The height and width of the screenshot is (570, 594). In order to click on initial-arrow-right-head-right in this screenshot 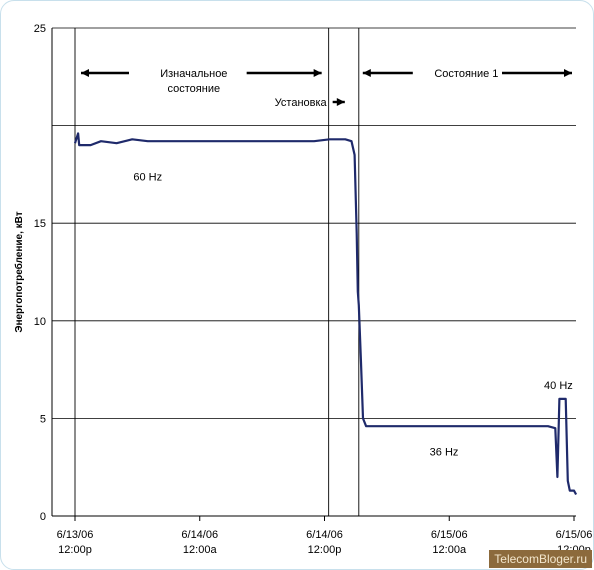, I will do `click(317, 73)`.